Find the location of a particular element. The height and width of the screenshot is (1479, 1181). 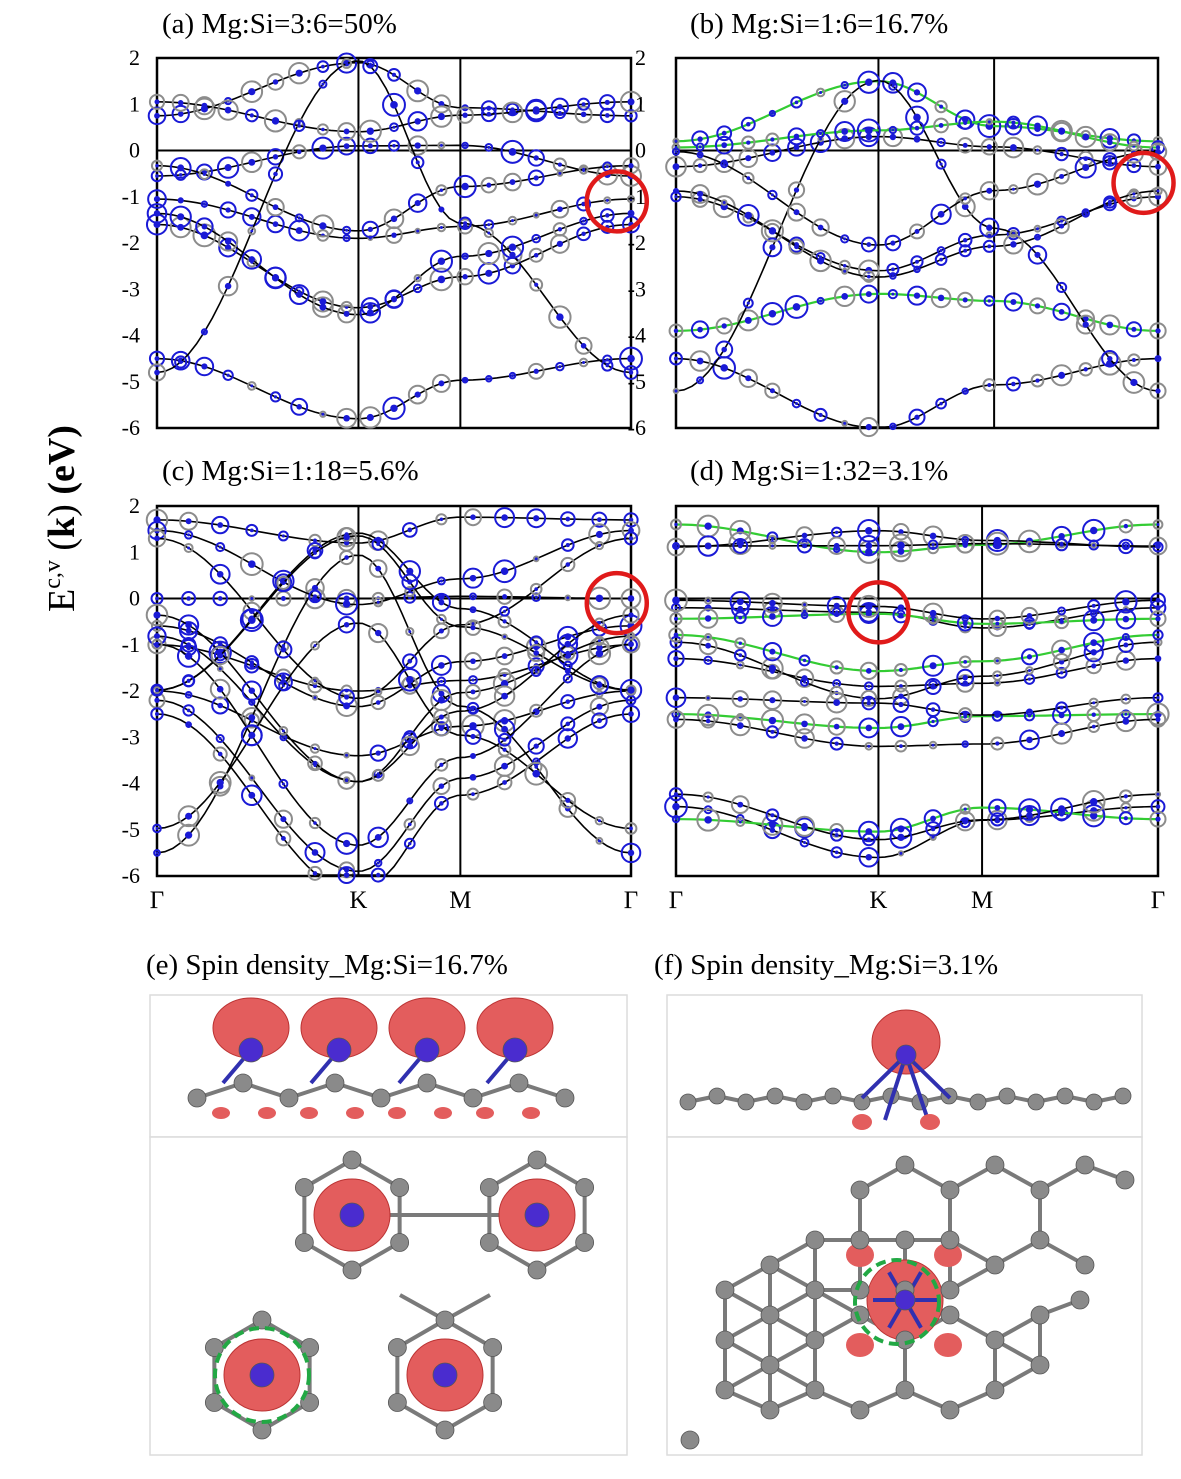

panel-b-title: (b) Mg:Si=1:6=16.7% is located at coordinates (819, 24).